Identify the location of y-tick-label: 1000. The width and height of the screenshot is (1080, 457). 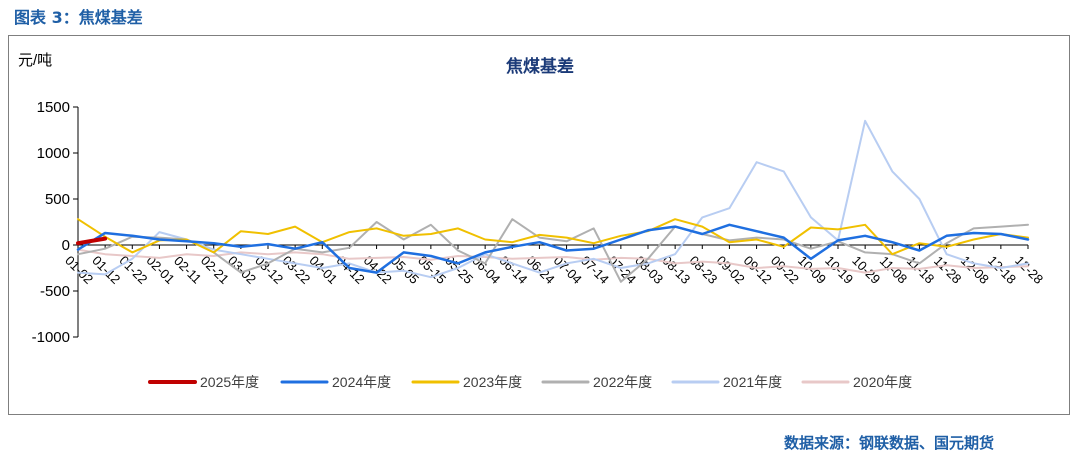
(53, 153).